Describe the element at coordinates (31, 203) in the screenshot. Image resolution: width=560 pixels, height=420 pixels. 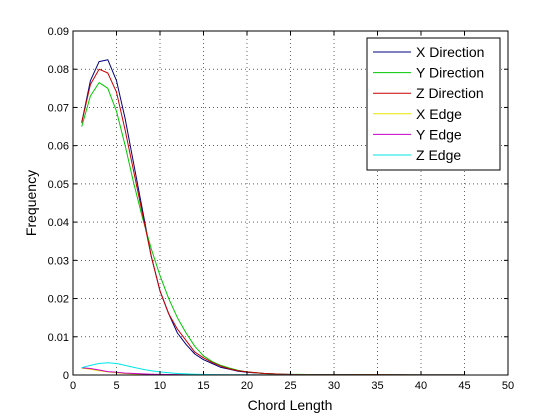
I see `y-axis-label: Frequency` at that location.